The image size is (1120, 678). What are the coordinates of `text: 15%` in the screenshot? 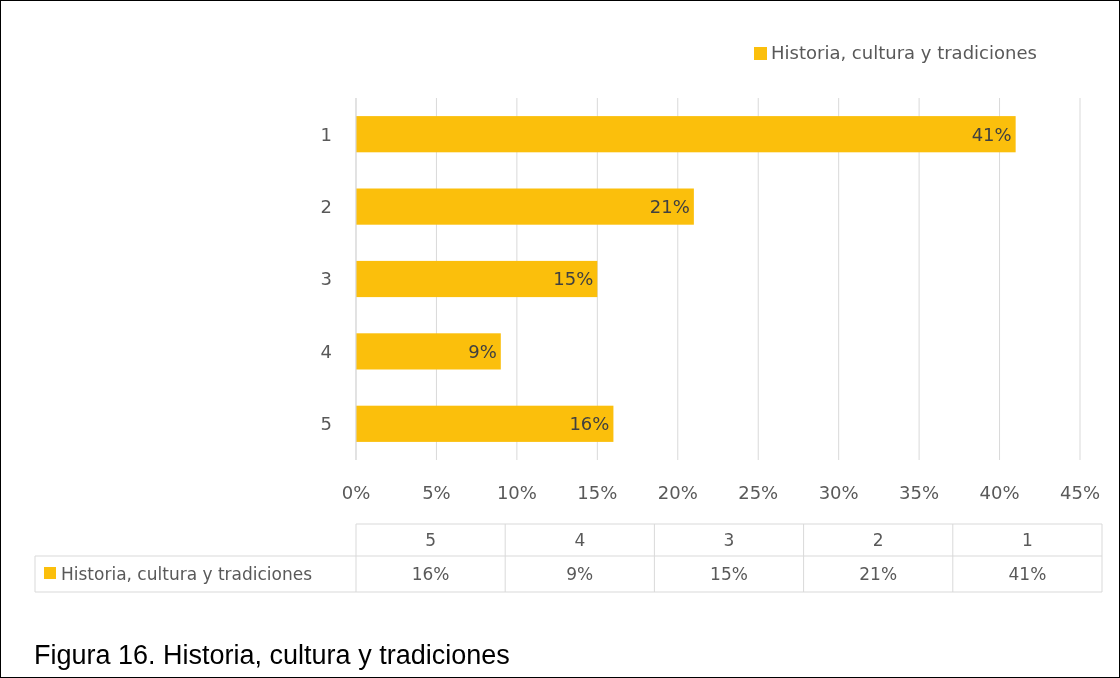 It's located at (729, 573).